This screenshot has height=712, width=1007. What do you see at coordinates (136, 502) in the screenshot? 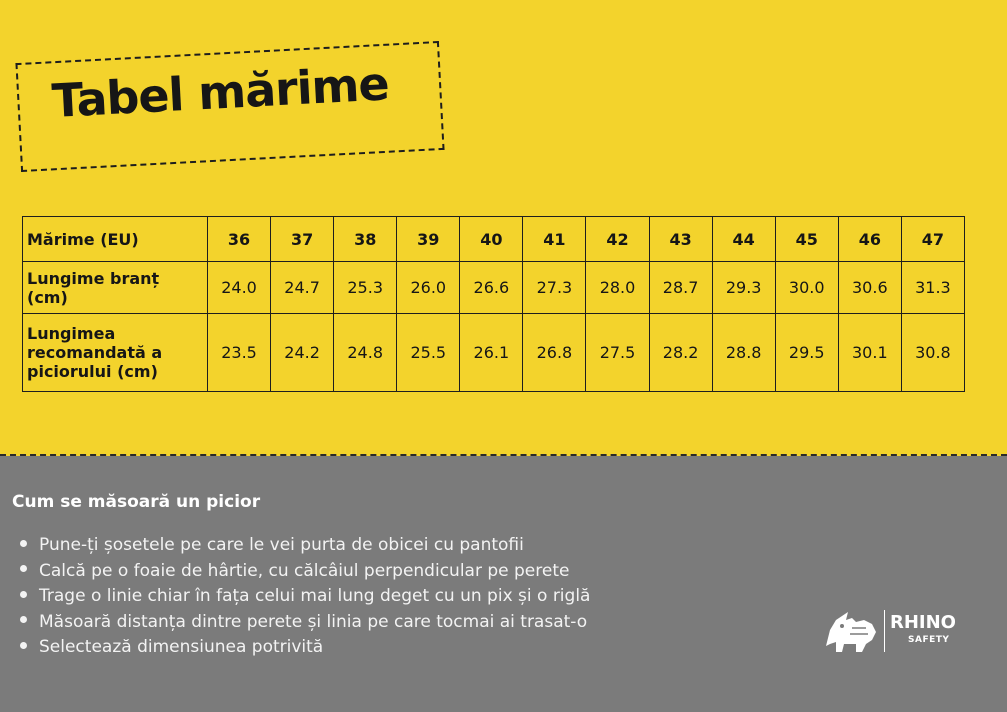
I see `how-to-title: Cum se măsoară un picior` at bounding box center [136, 502].